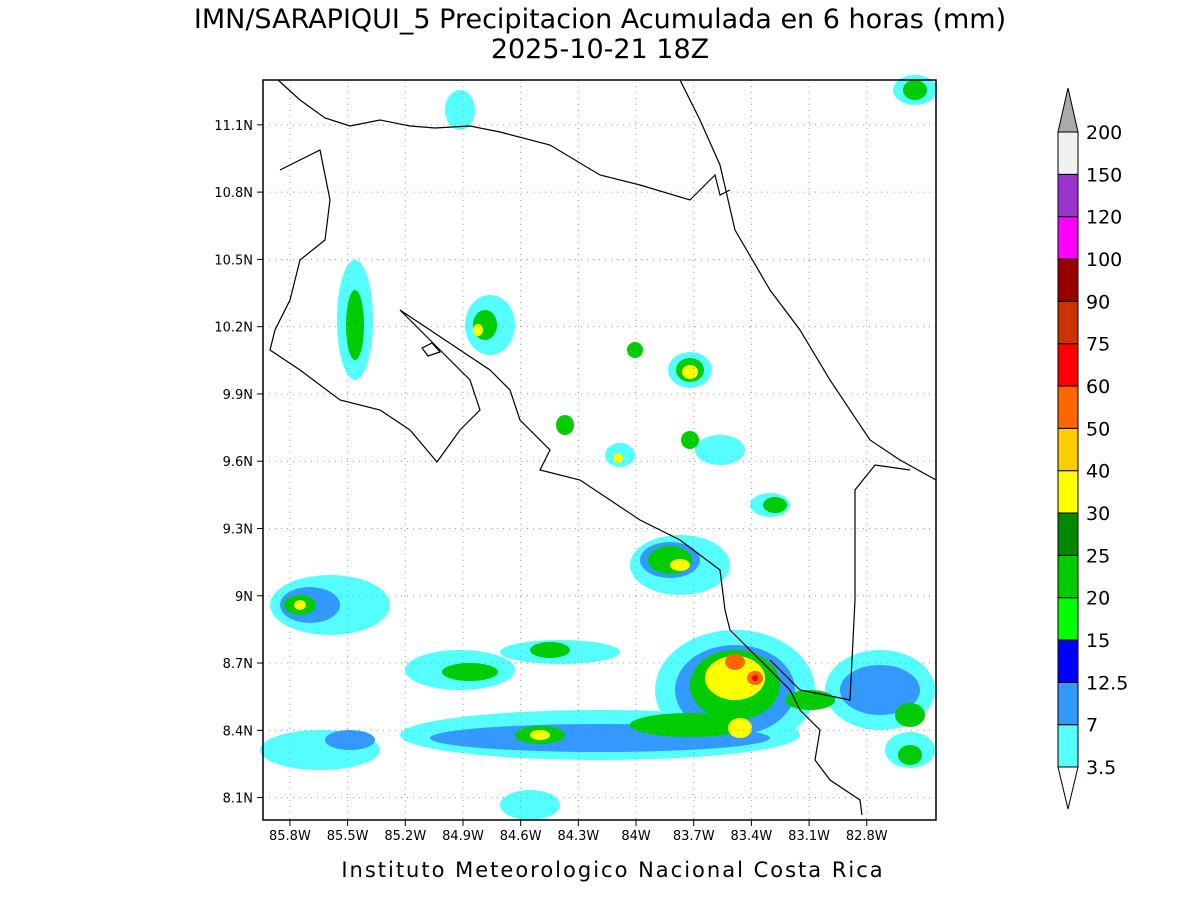 The width and height of the screenshot is (1200, 904). I want to click on colorbar-over, so click(1068, 110).